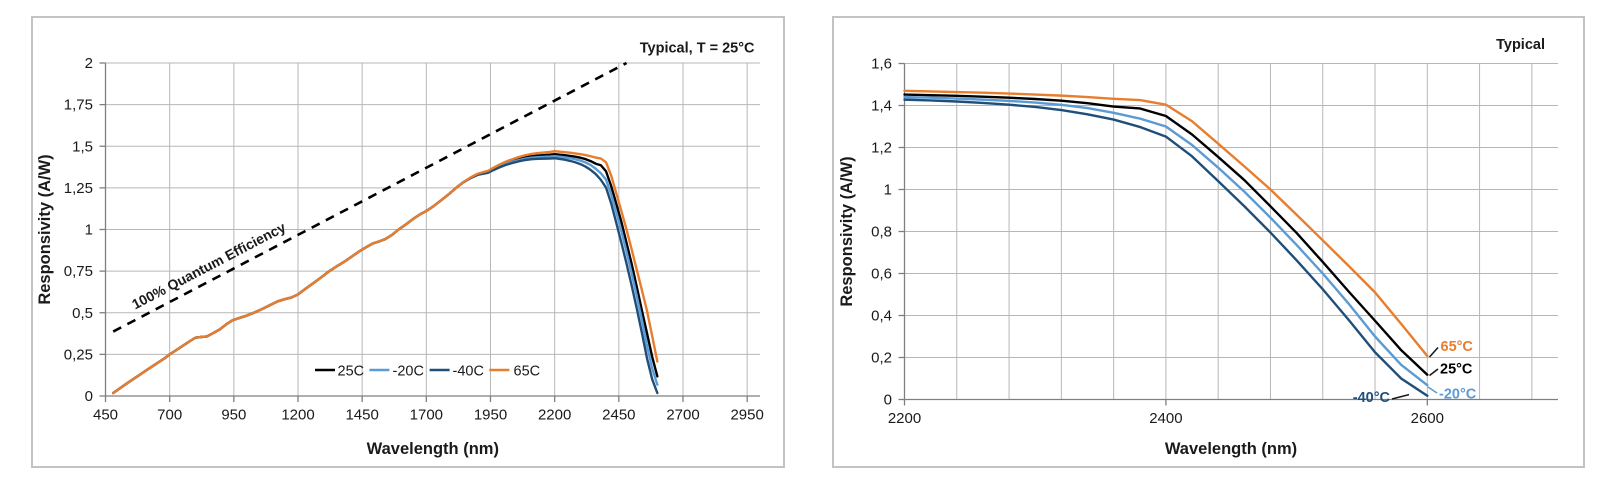 This screenshot has width=1615, height=501. I want to click on chart-title: Typical, so click(1520, 45).